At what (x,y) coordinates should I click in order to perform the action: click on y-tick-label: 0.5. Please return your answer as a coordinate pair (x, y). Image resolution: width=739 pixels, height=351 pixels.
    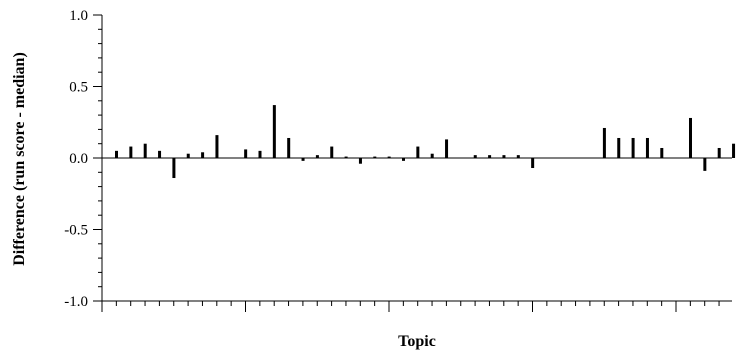
    Looking at the image, I should click on (78, 88).